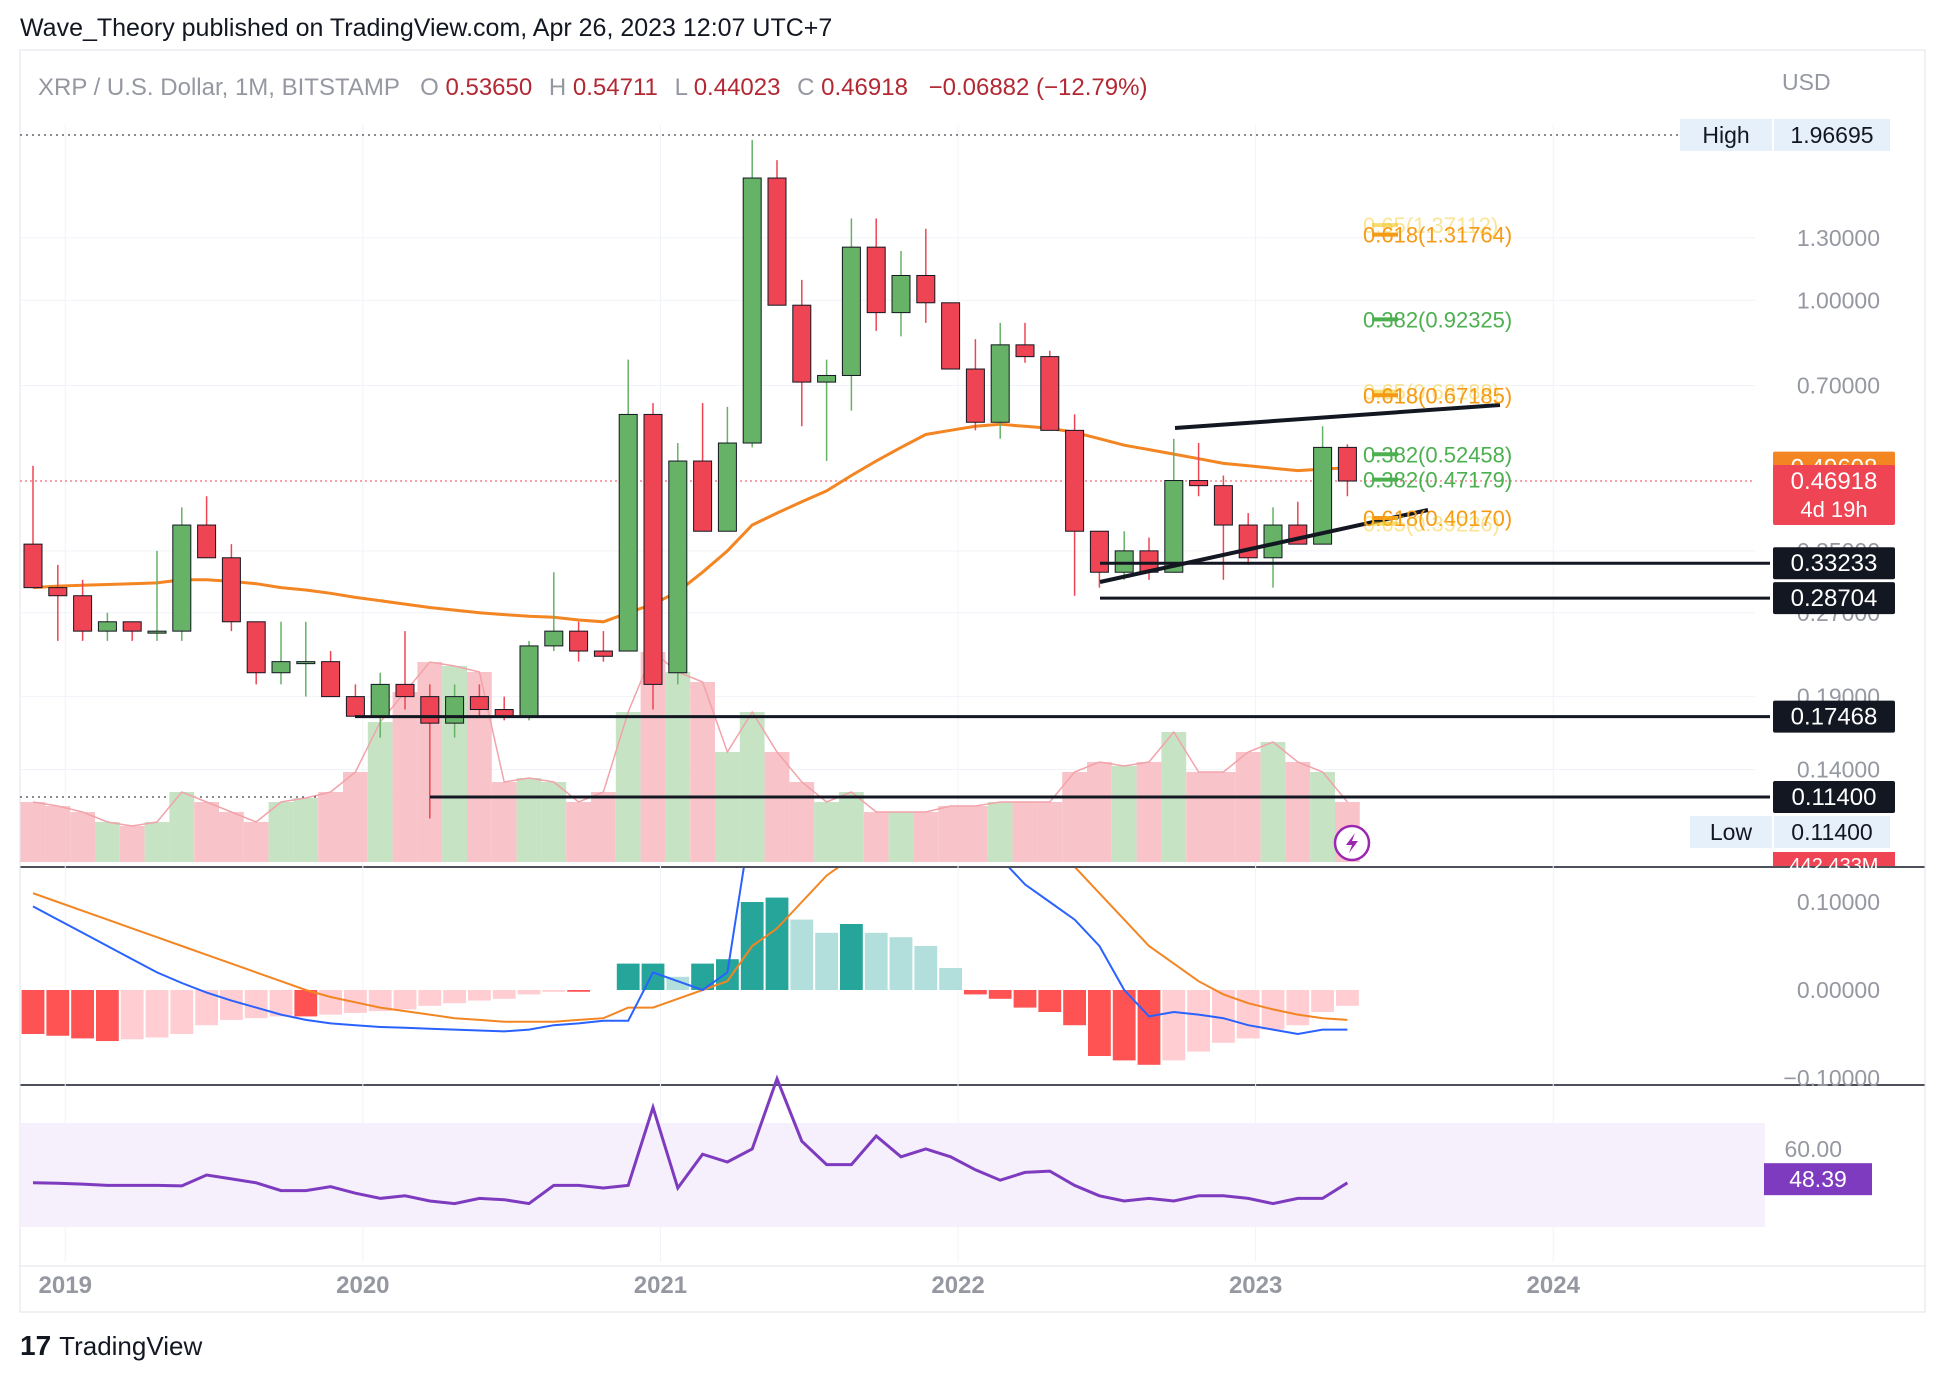 This screenshot has height=1378, width=1940. I want to click on low-marker-box, so click(1731, 832).